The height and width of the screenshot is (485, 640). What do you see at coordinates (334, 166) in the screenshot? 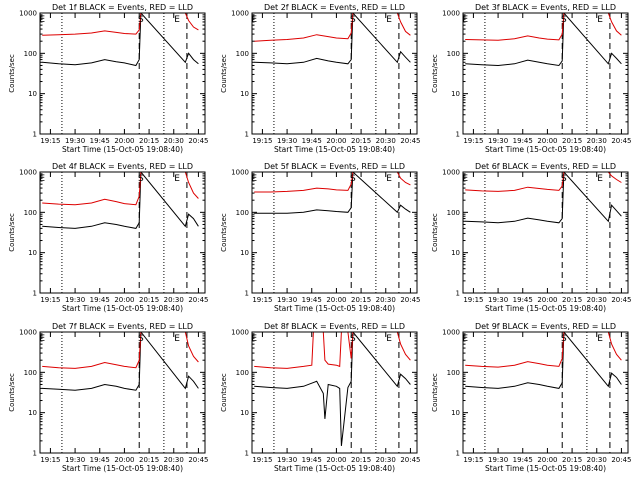
I see `panel-title: Det 5f BLACK = Events, RED = LLD` at bounding box center [334, 166].